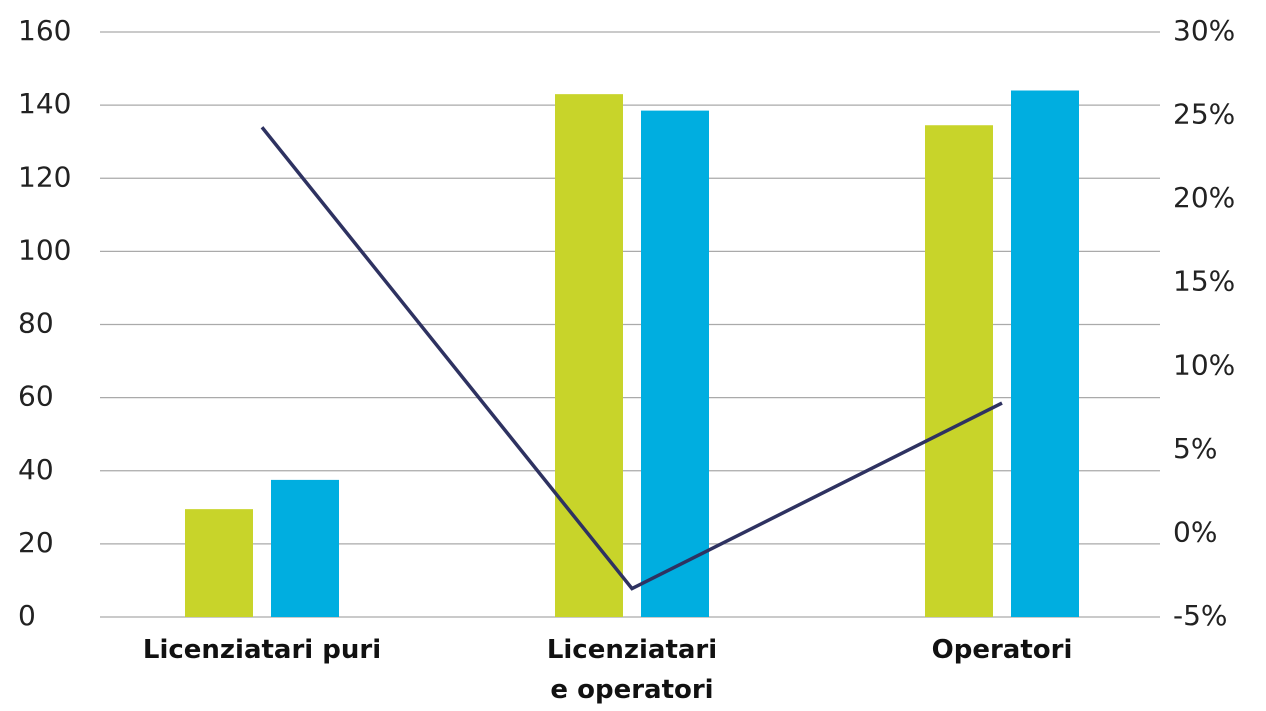  Describe the element at coordinates (1204, 114) in the screenshot. I see `y2-tick-label: 25%` at that location.